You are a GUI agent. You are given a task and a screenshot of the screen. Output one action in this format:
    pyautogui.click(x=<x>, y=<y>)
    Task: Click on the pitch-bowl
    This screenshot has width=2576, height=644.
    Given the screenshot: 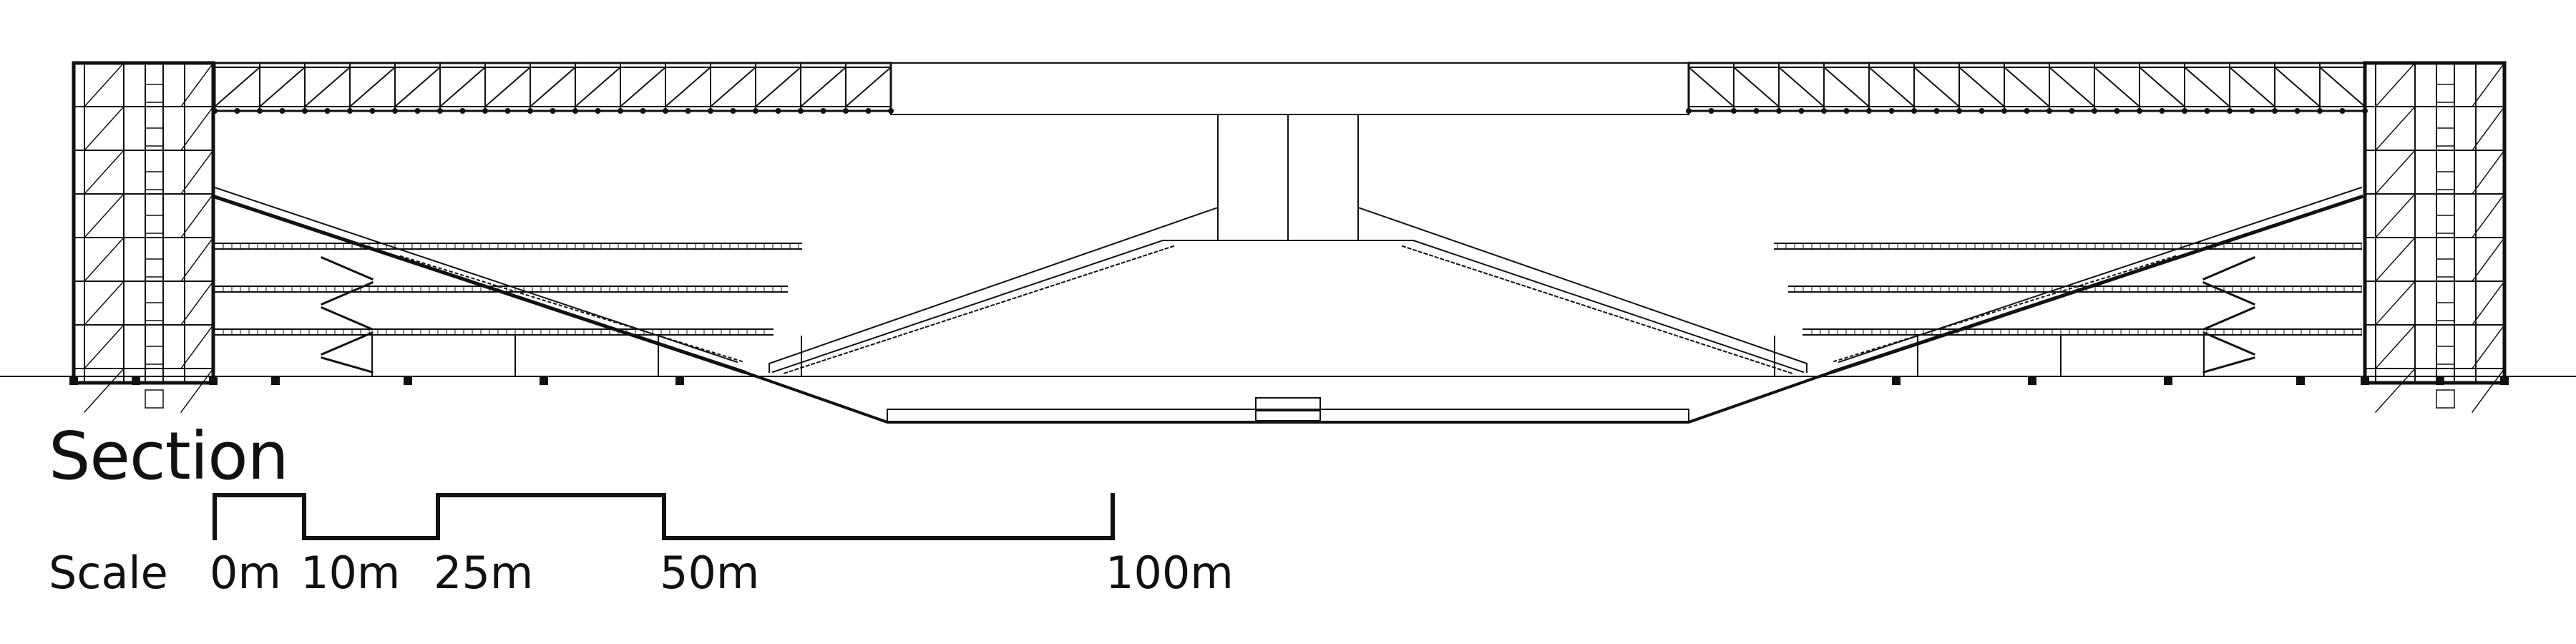 What is the action you would take?
    pyautogui.click(x=1288, y=397)
    